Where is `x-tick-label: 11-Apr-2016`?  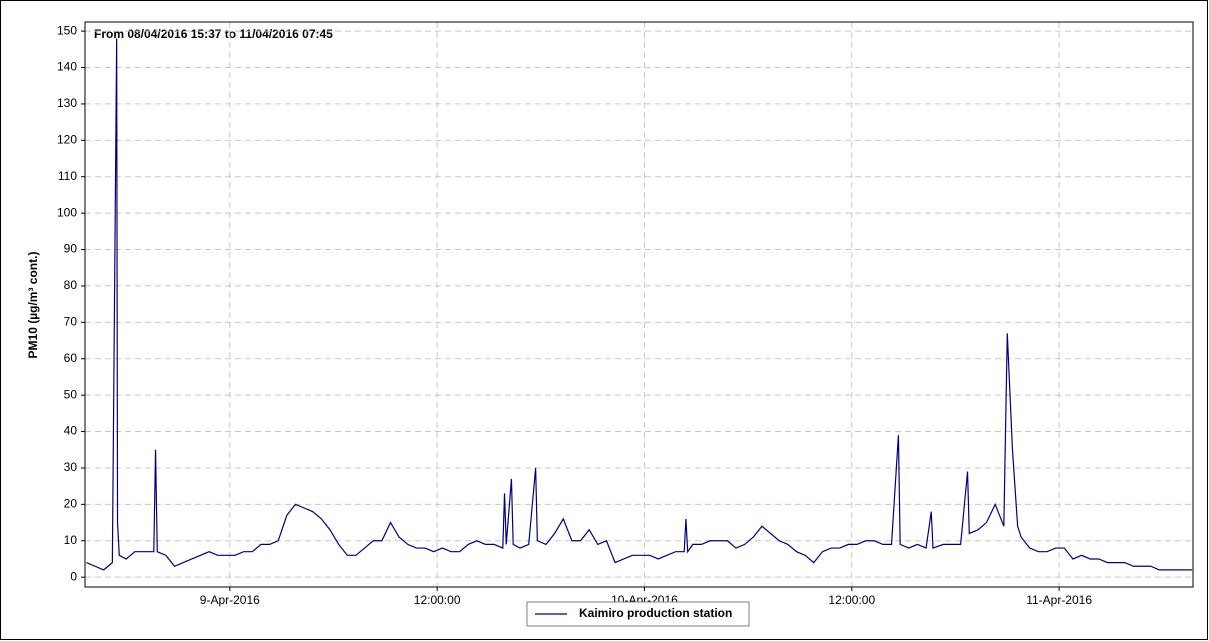 x-tick-label: 11-Apr-2016 is located at coordinates (1059, 600).